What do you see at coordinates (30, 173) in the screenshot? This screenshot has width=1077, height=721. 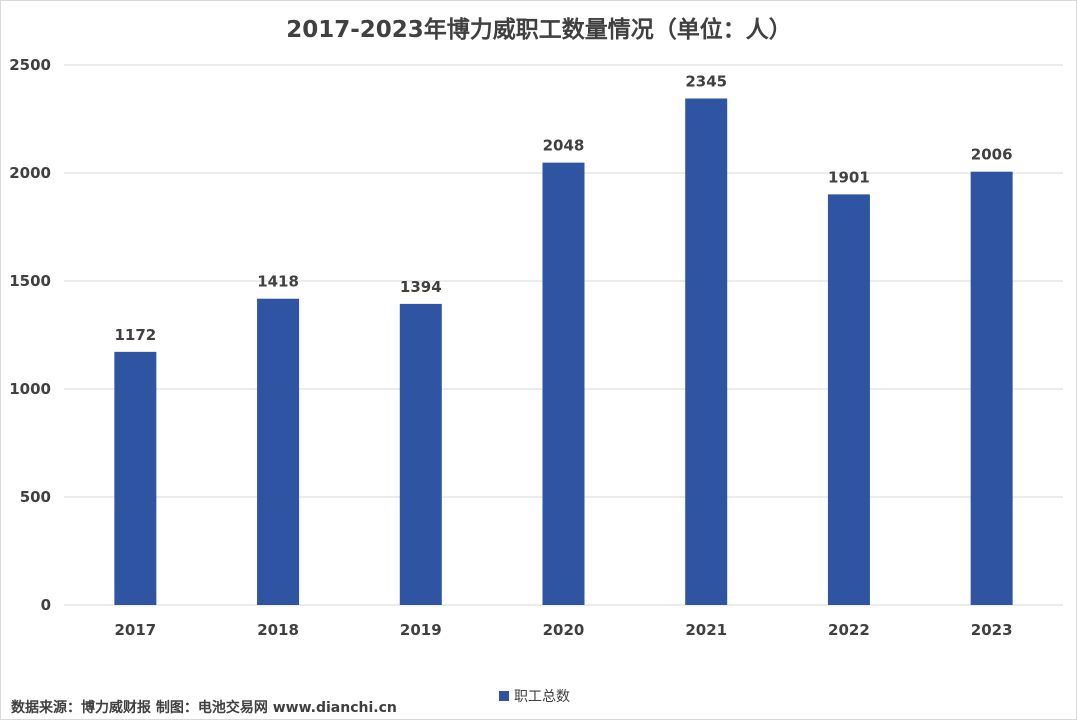 I see `y-tick-label: 2000` at bounding box center [30, 173].